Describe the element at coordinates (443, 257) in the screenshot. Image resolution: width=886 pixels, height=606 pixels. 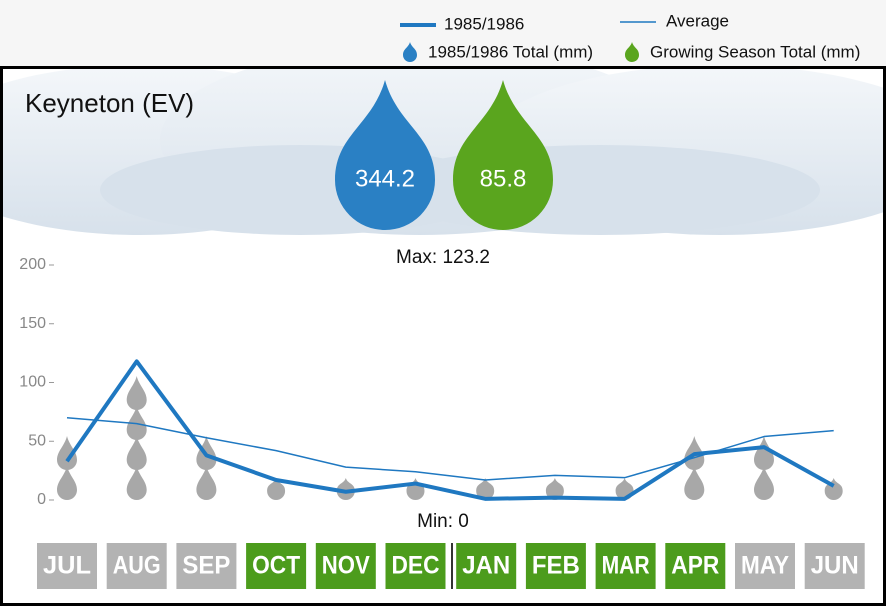
I see `max-label: Max: 123.2` at that location.